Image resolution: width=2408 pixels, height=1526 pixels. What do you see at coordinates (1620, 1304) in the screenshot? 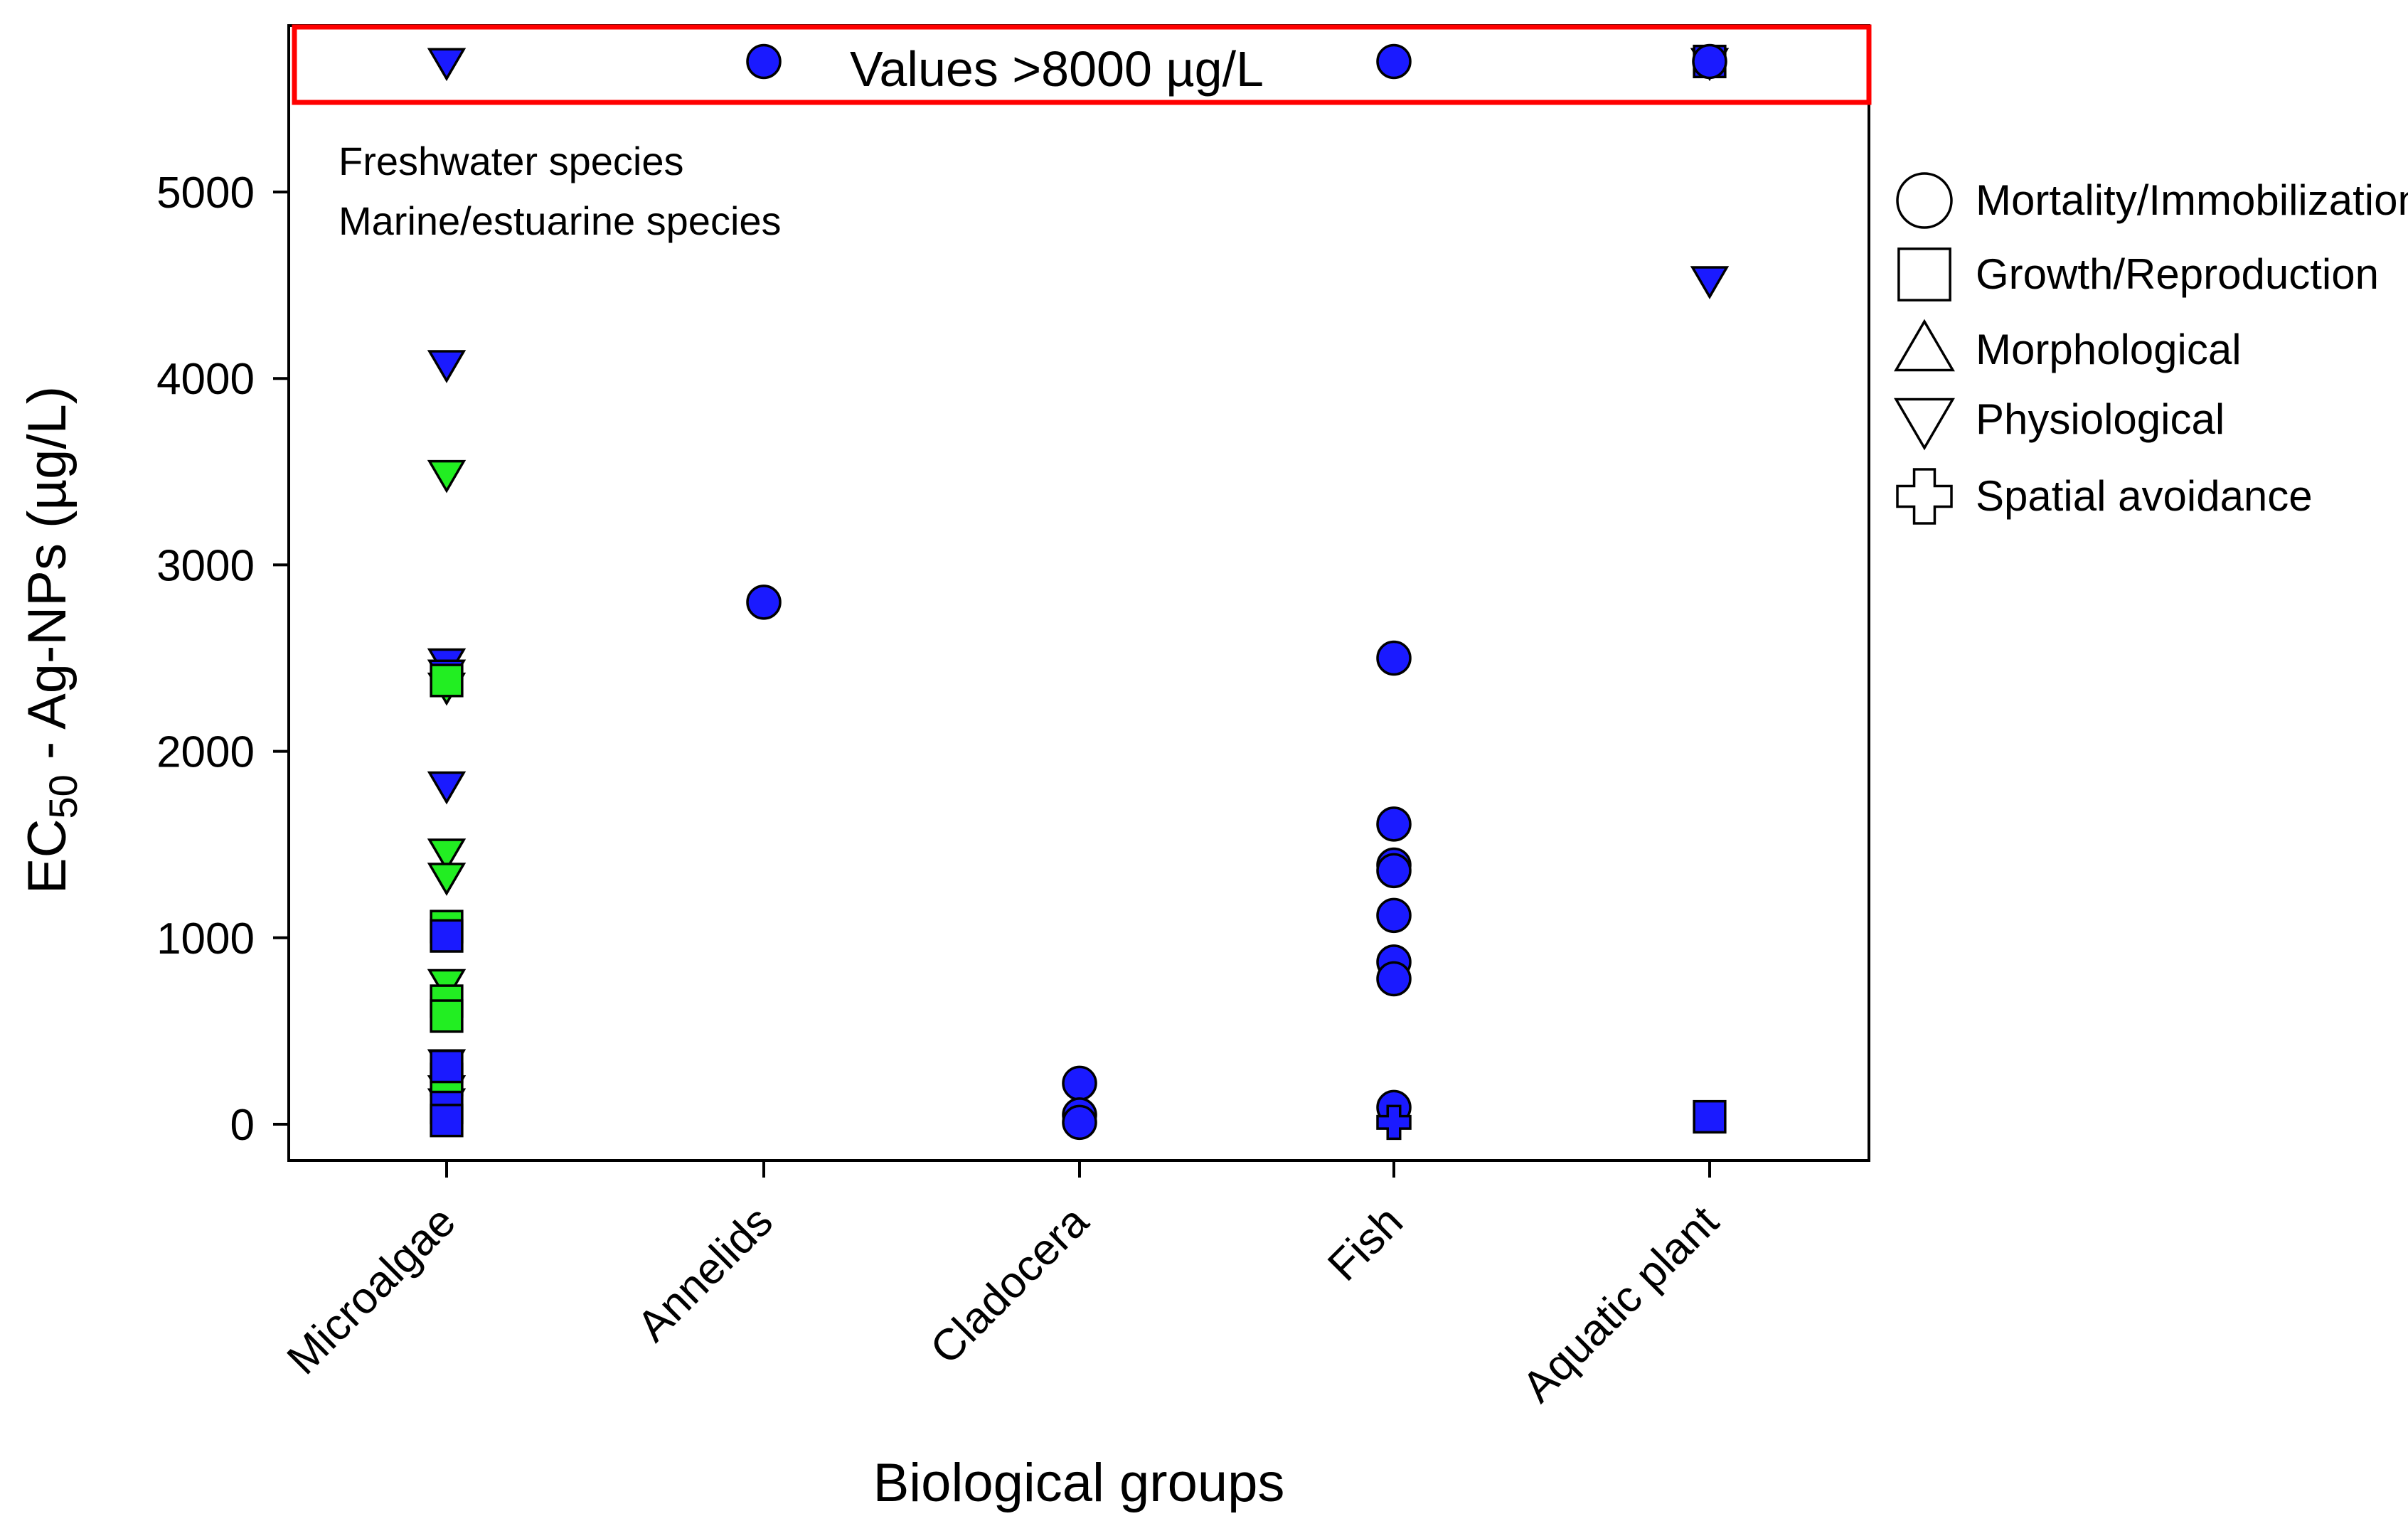
I see `x-tick-label: Aquatic plant` at bounding box center [1620, 1304].